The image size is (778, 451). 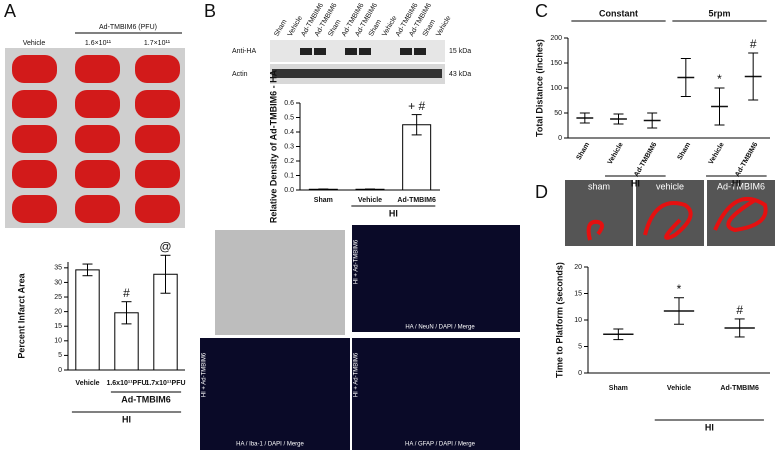 What do you see at coordinates (96, 139) in the screenshot?
I see `slices` at bounding box center [96, 139].